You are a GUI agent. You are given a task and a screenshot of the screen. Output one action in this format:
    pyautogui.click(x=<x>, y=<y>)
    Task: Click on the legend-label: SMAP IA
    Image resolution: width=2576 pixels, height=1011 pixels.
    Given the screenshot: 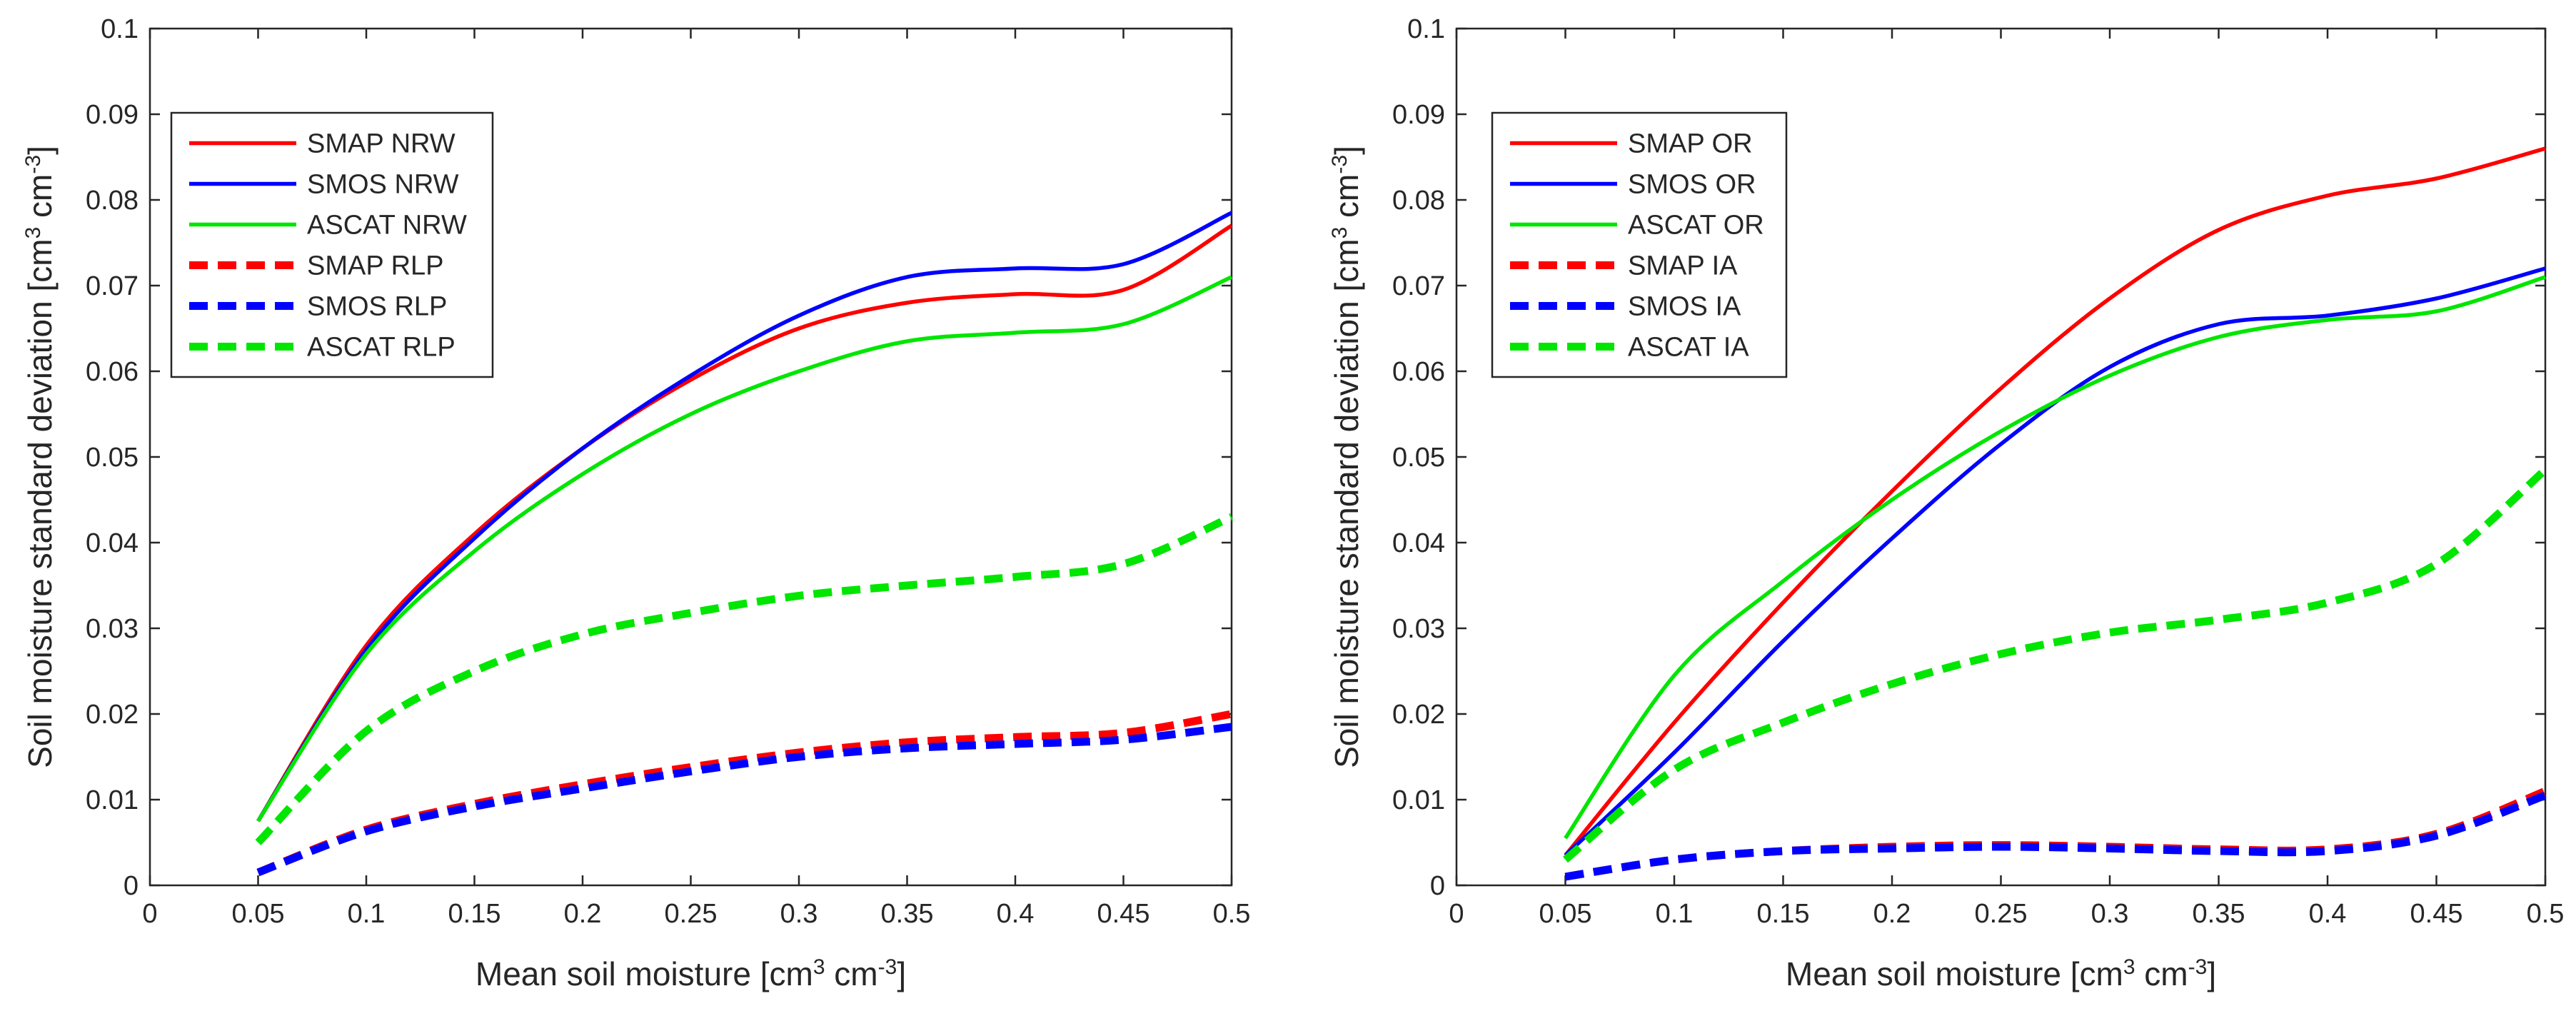 What is the action you would take?
    pyautogui.click(x=1683, y=266)
    